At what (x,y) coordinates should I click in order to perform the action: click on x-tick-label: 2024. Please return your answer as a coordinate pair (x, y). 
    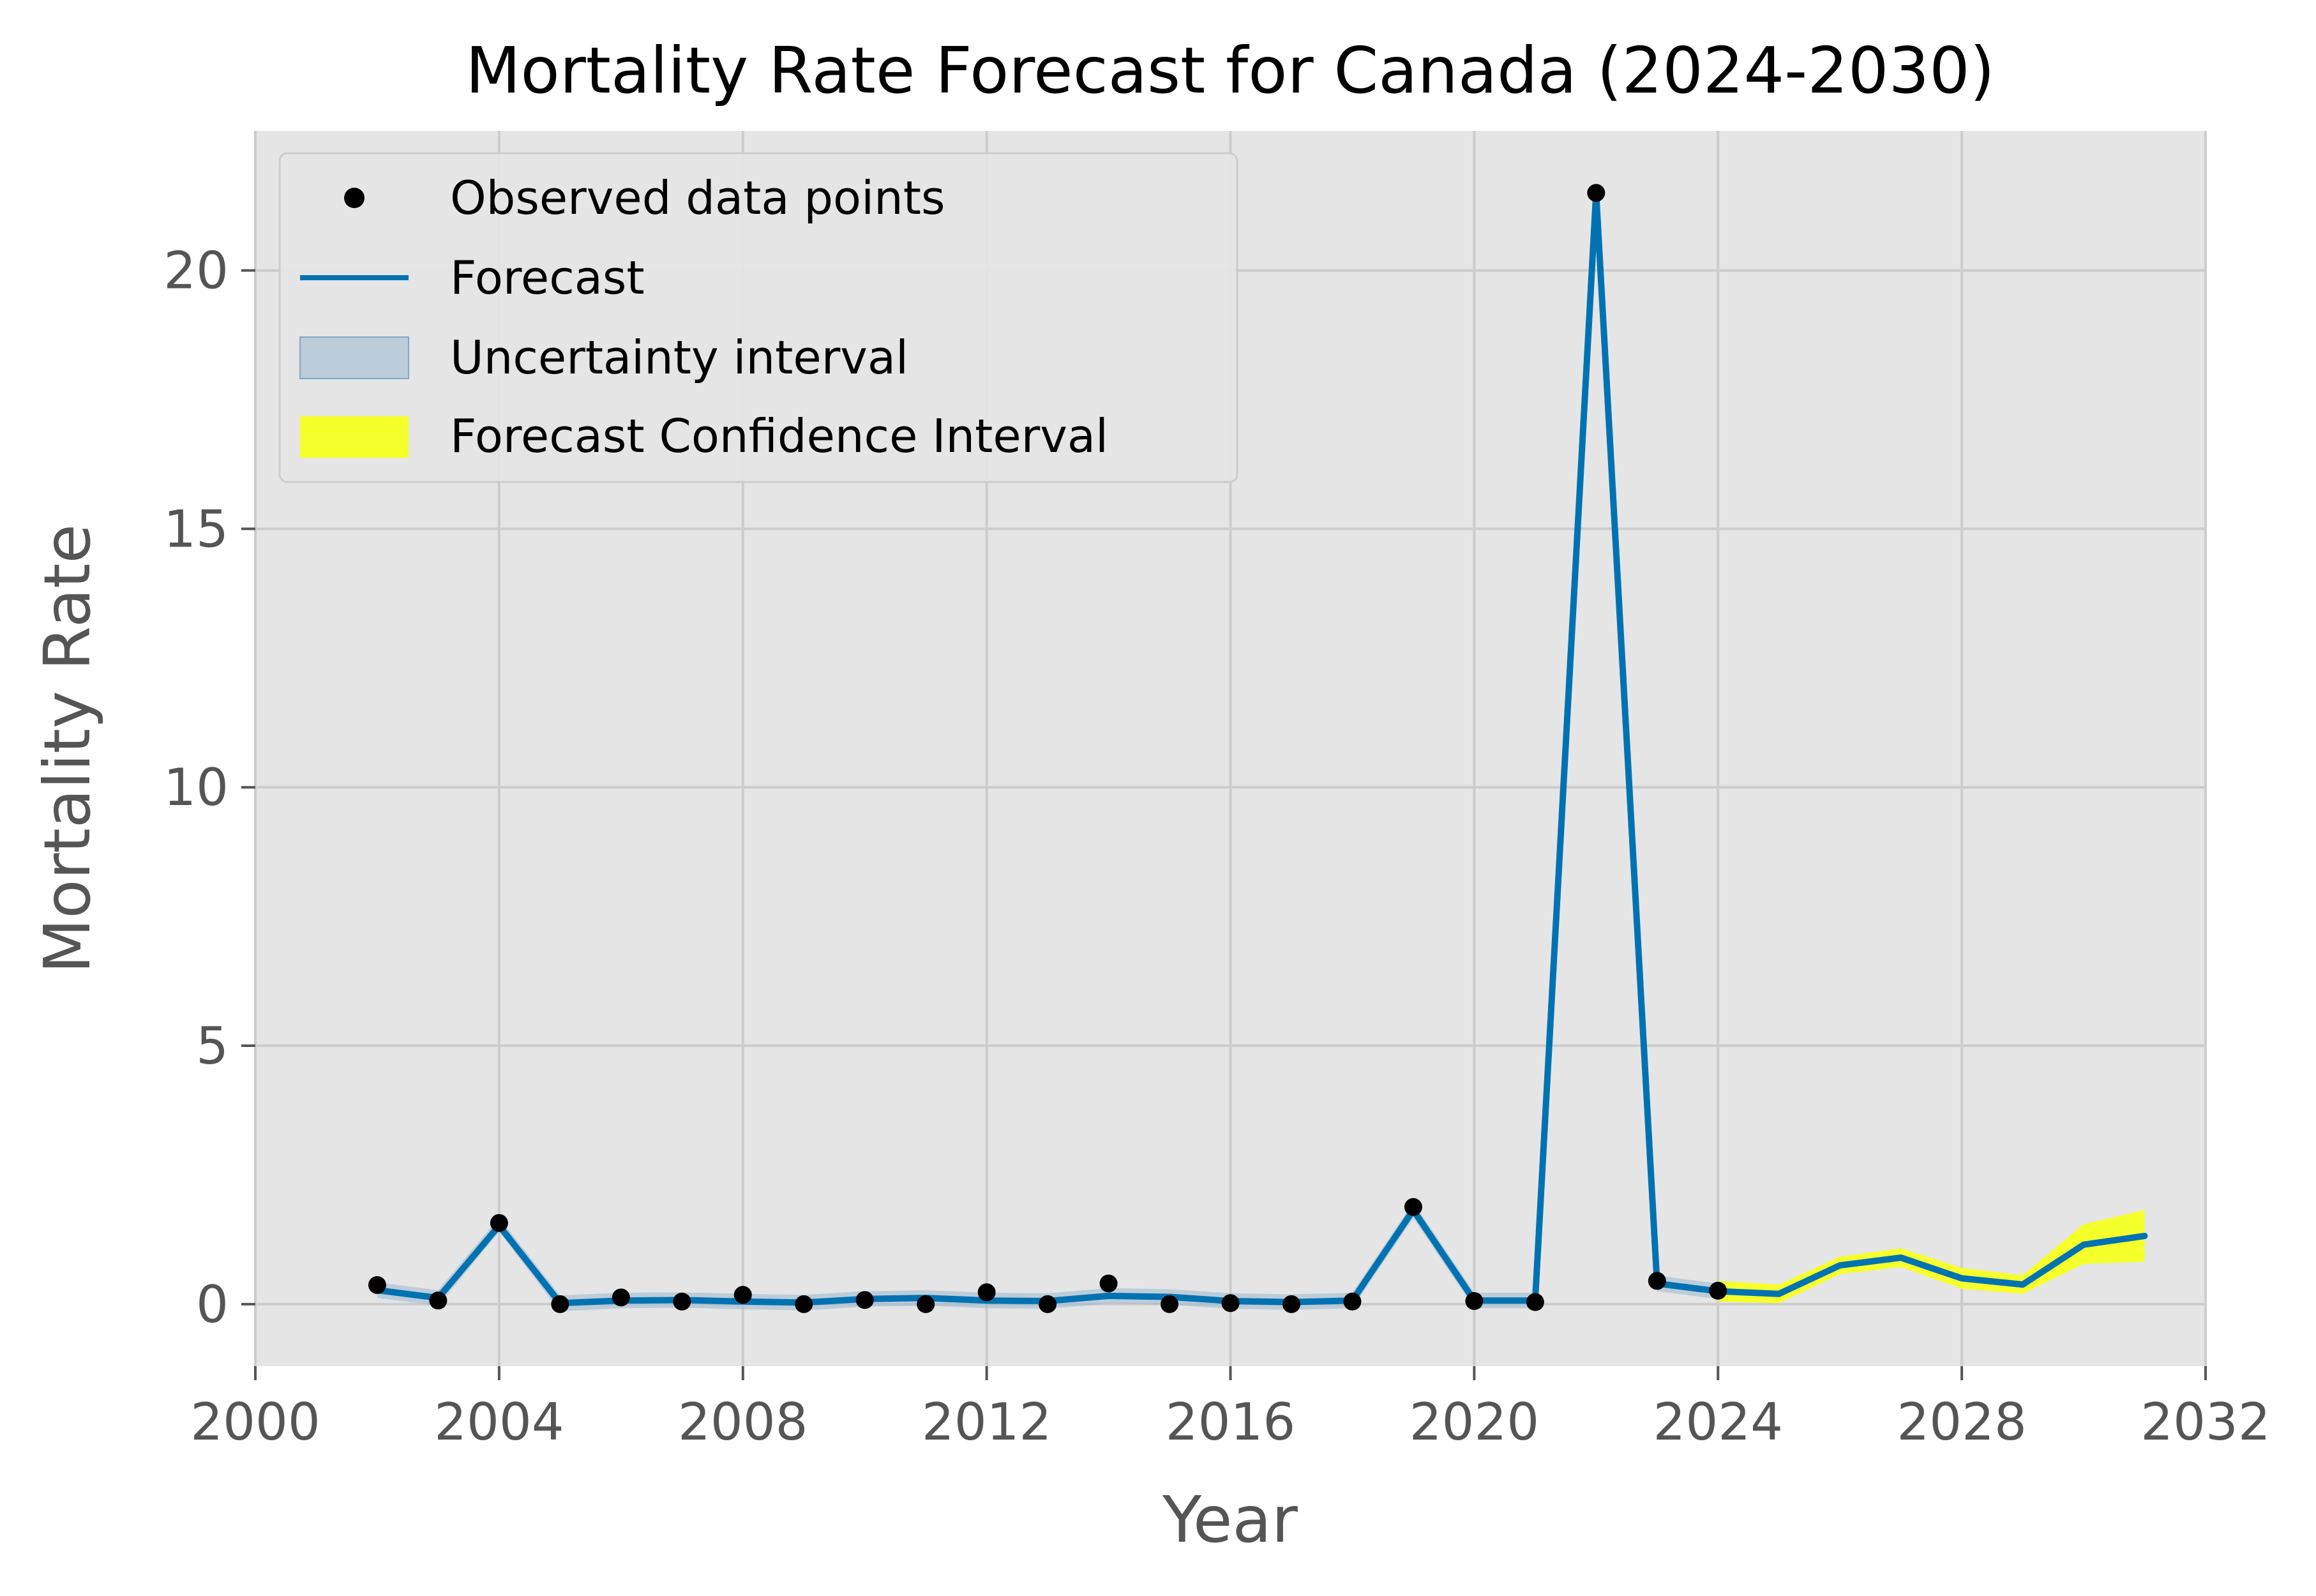
    Looking at the image, I should click on (1718, 1422).